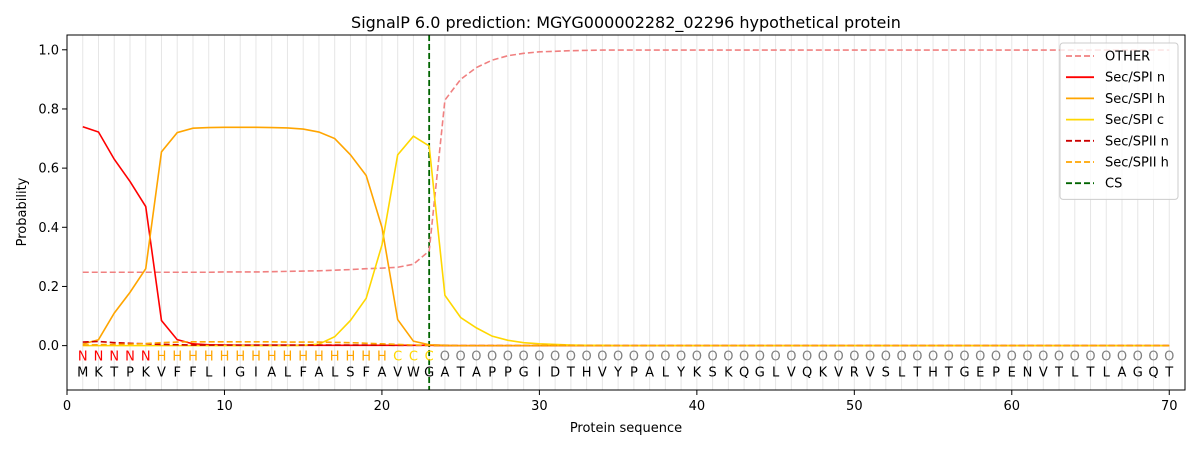  I want to click on x-tick-label: 50, so click(854, 406).